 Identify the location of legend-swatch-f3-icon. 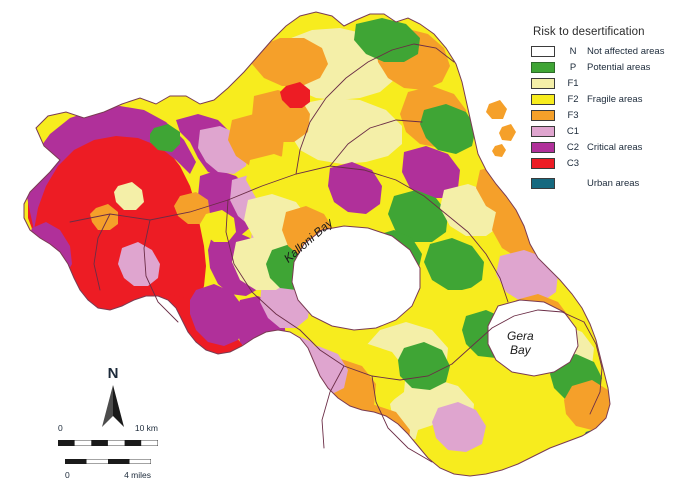
(543, 115).